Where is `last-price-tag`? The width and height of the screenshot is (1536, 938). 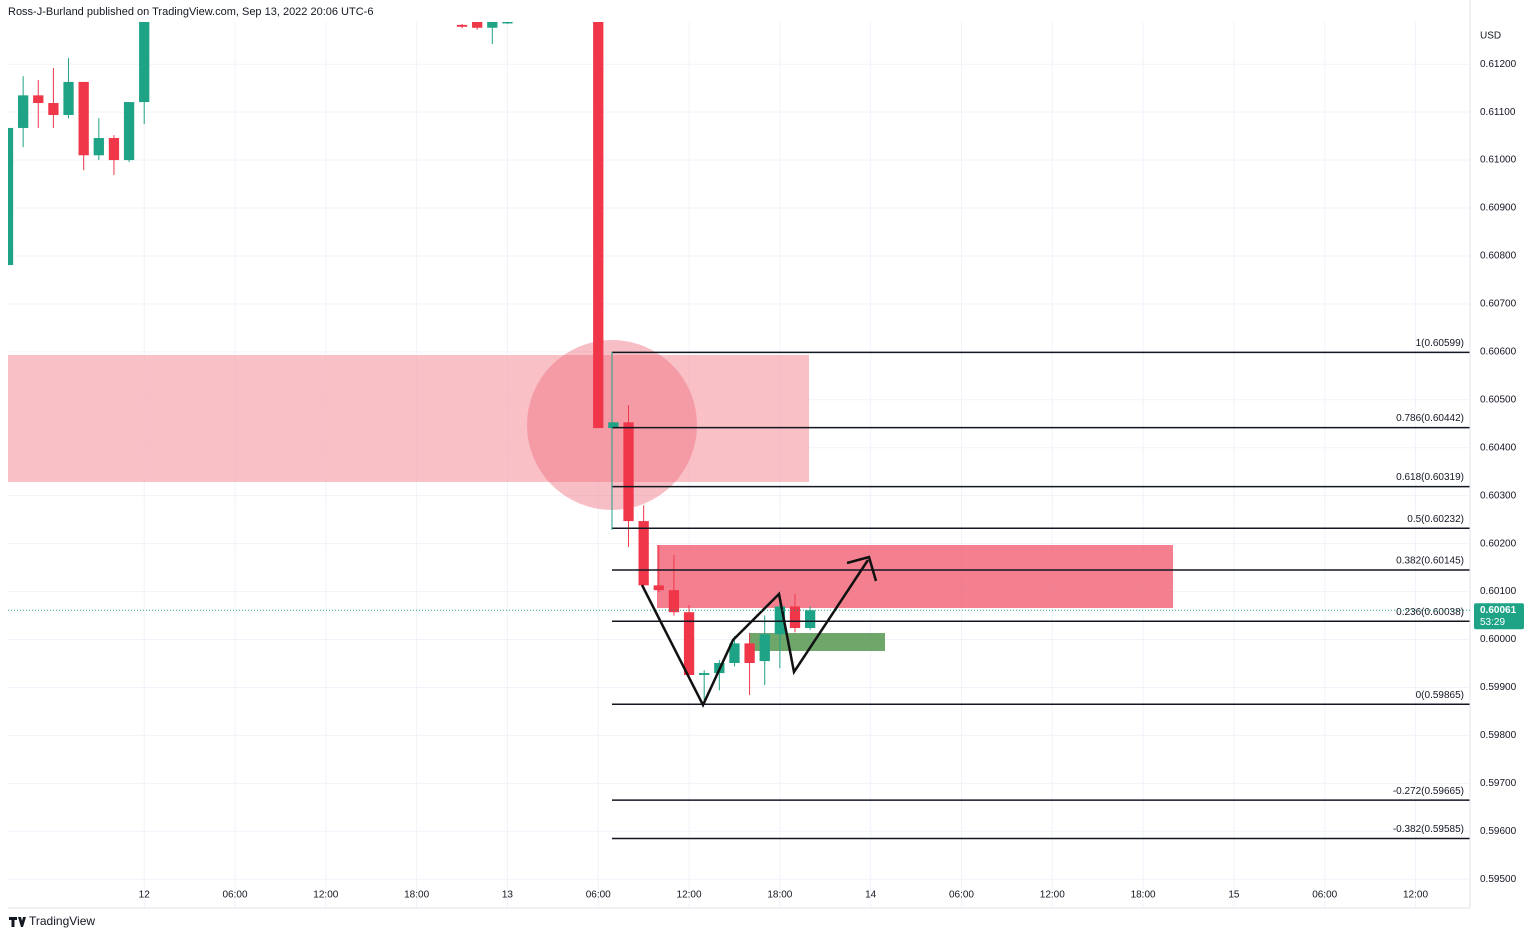
last-price-tag is located at coordinates (1499, 616).